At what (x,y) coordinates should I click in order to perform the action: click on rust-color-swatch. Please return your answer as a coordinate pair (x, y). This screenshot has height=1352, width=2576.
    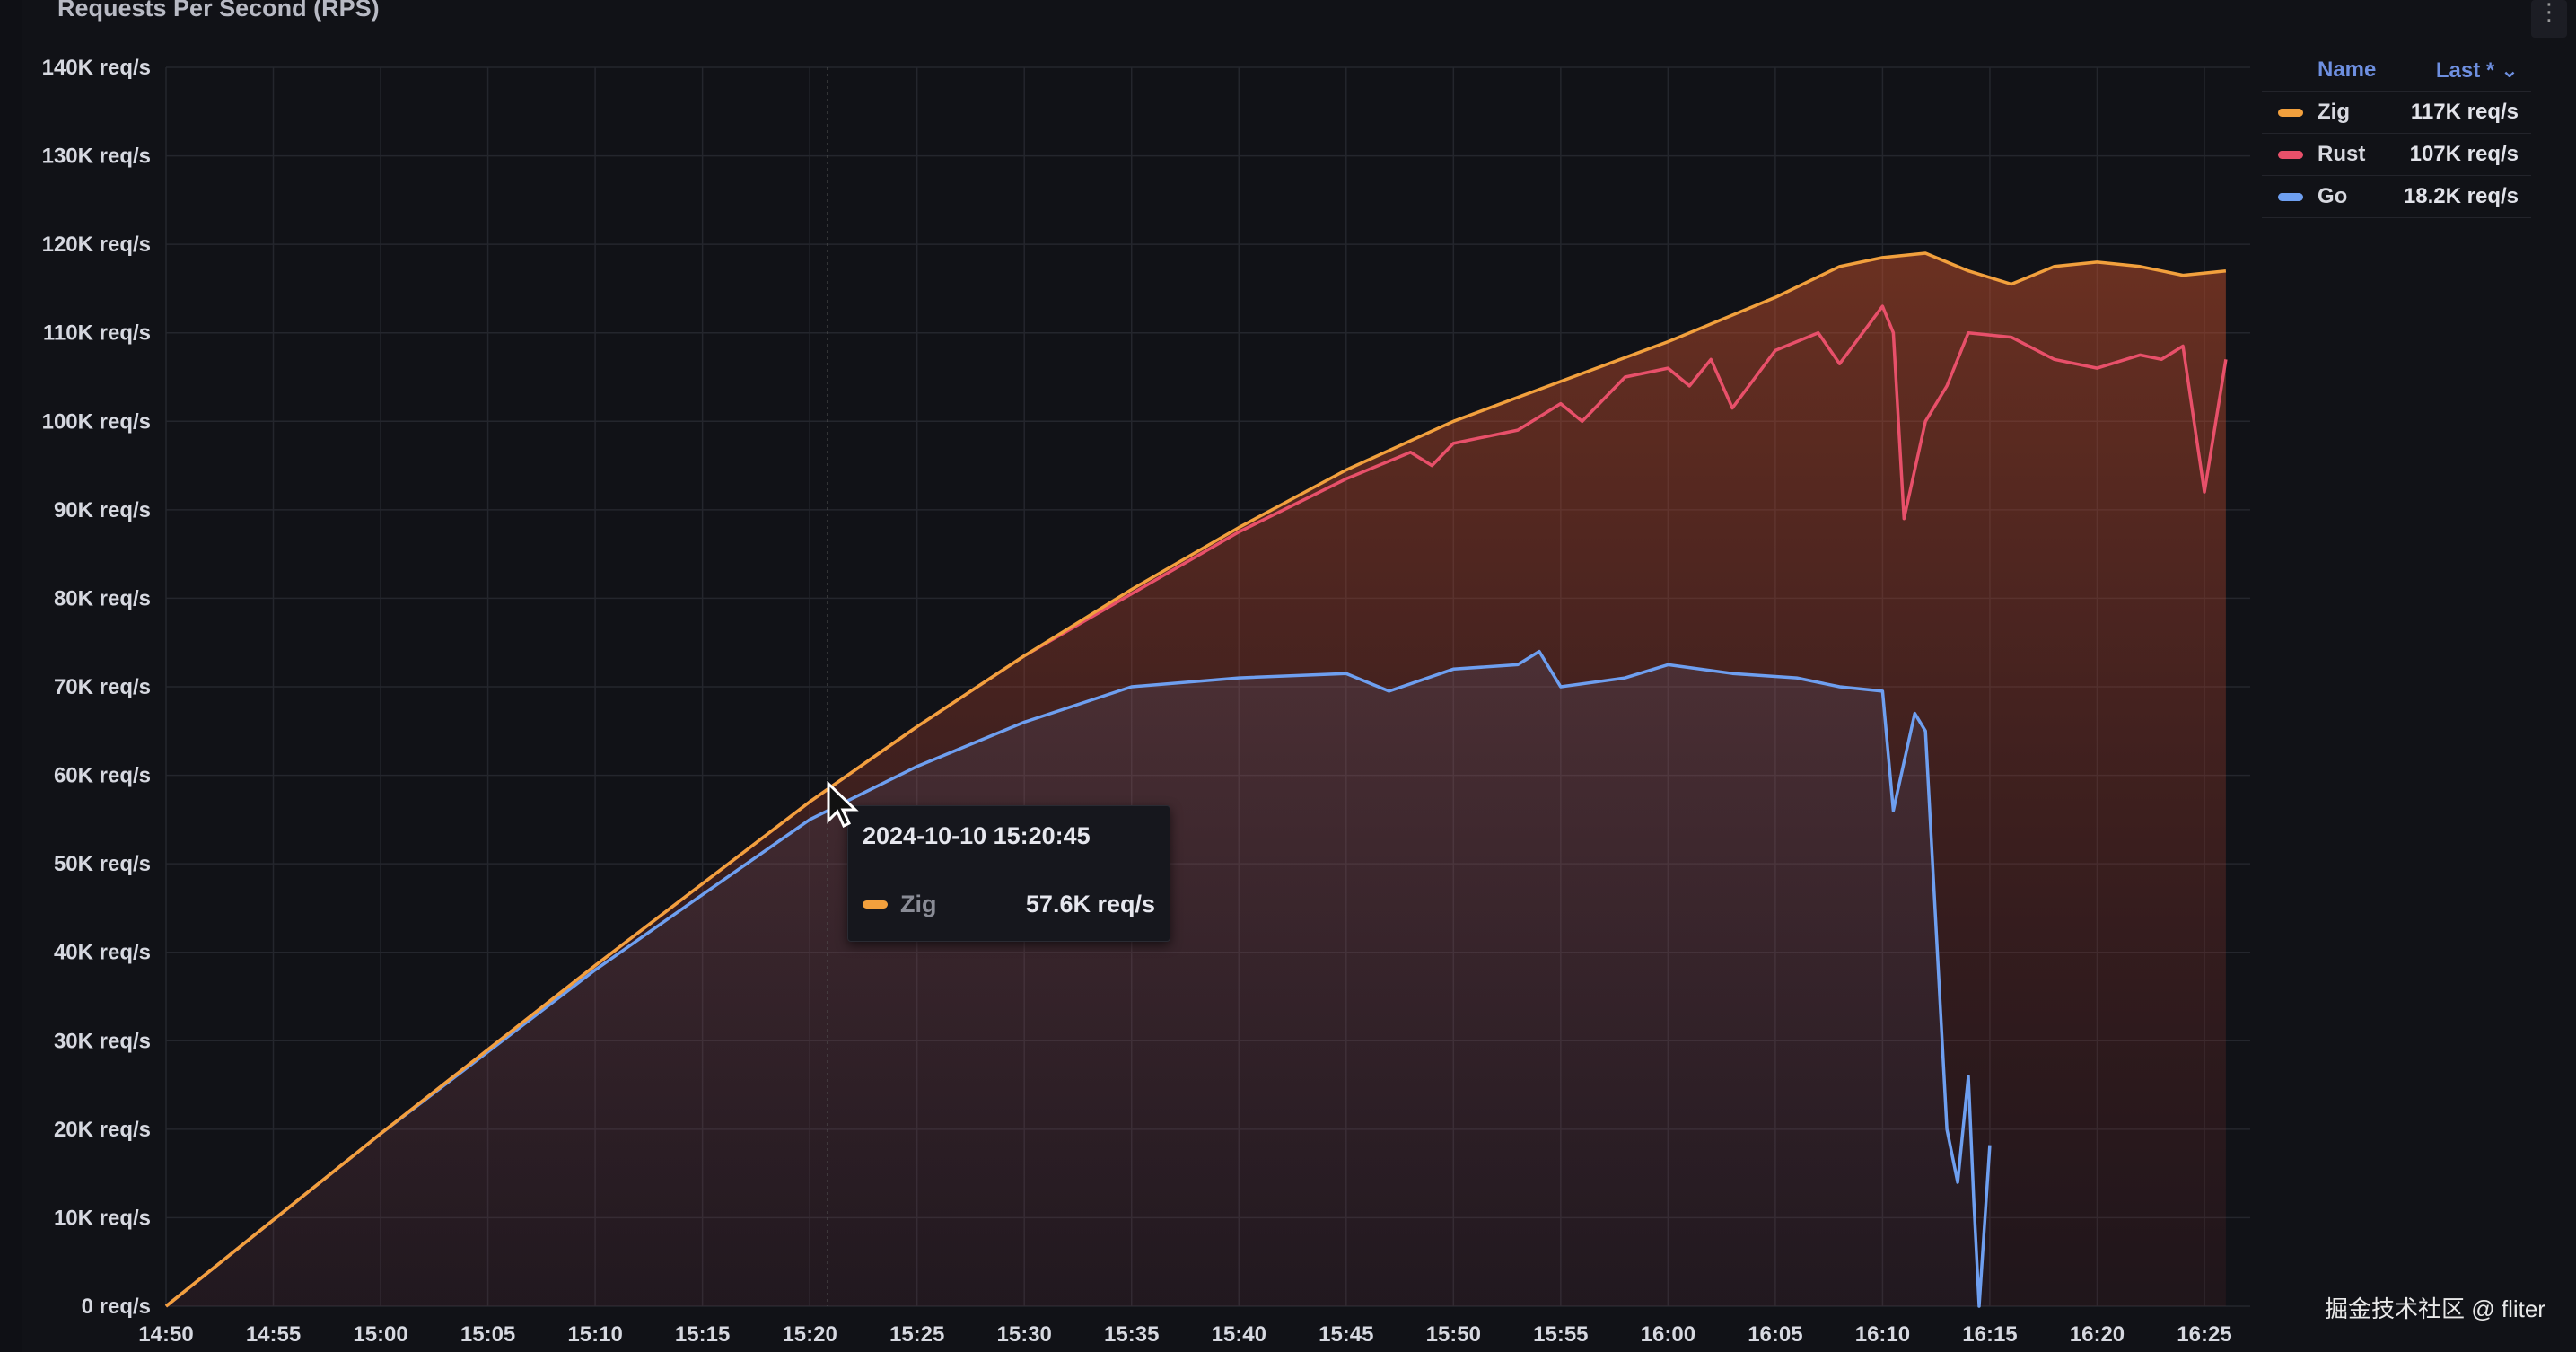
    Looking at the image, I should click on (2290, 154).